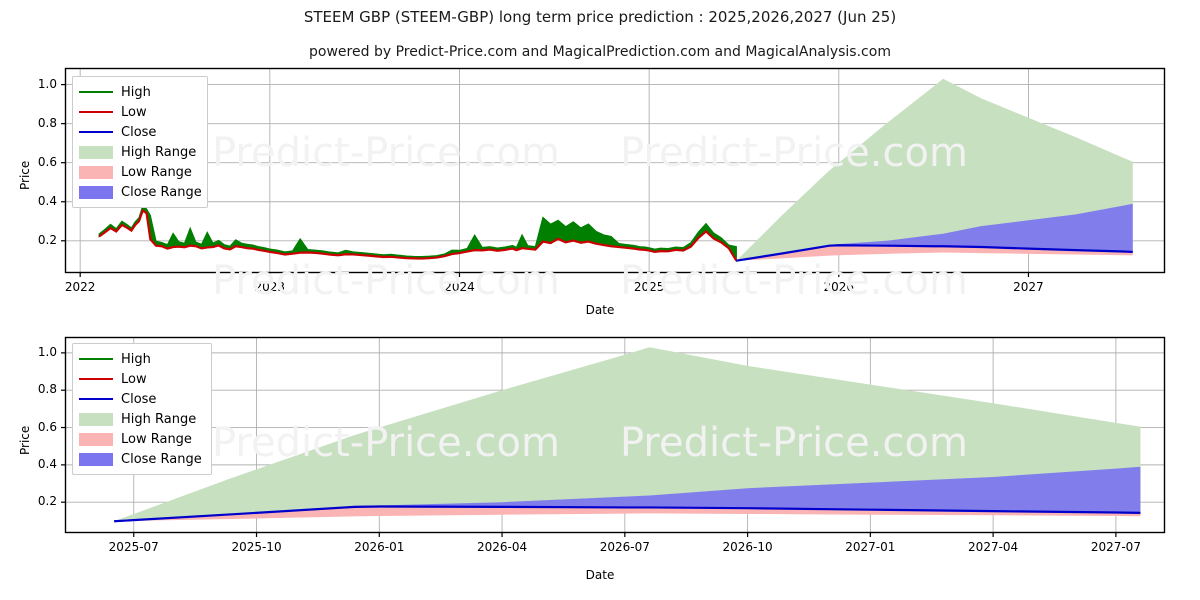  What do you see at coordinates (1028, 287) in the screenshot?
I see `x-tick-label: 2027` at bounding box center [1028, 287].